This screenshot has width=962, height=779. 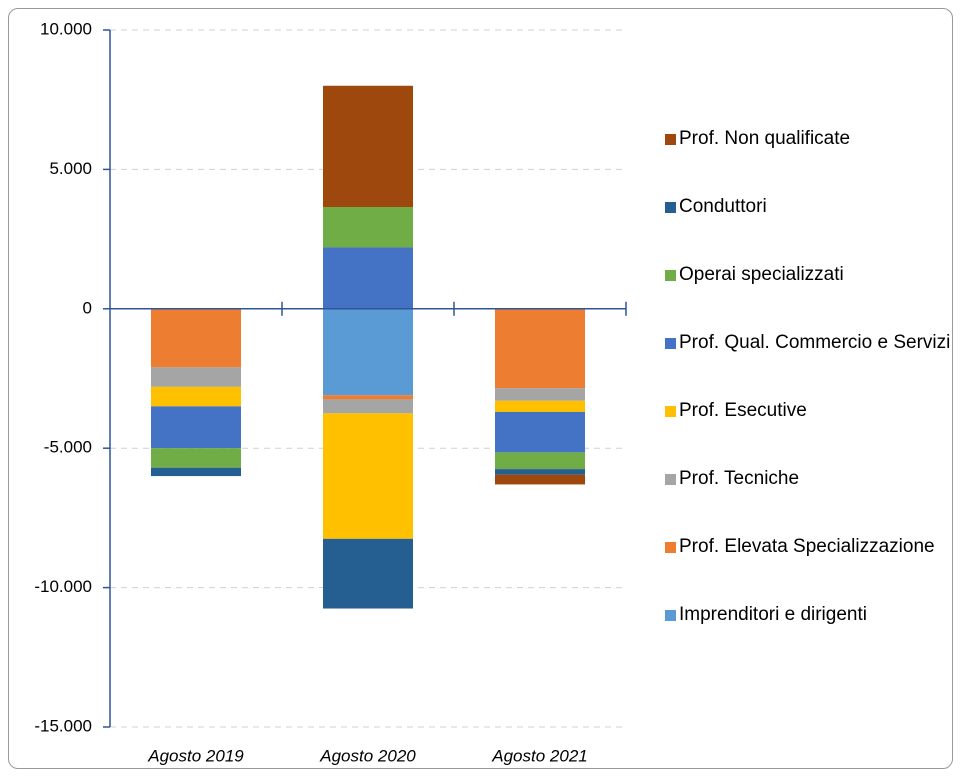 What do you see at coordinates (761, 274) in the screenshot?
I see `legend-label: Operai specializzati` at bounding box center [761, 274].